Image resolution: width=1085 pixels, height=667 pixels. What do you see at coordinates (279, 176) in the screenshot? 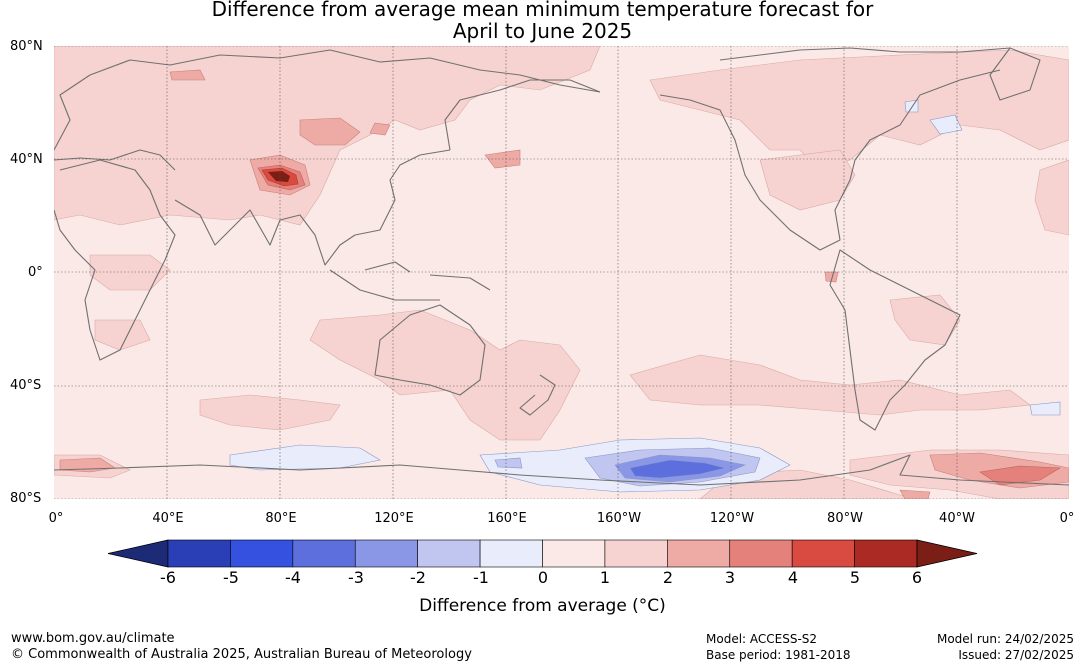
I see `anomaly-gt6-region` at bounding box center [279, 176].